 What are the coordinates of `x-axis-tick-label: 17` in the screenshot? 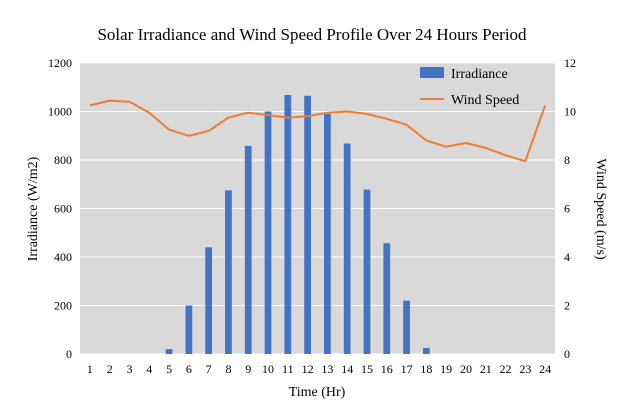 It's located at (407, 369).